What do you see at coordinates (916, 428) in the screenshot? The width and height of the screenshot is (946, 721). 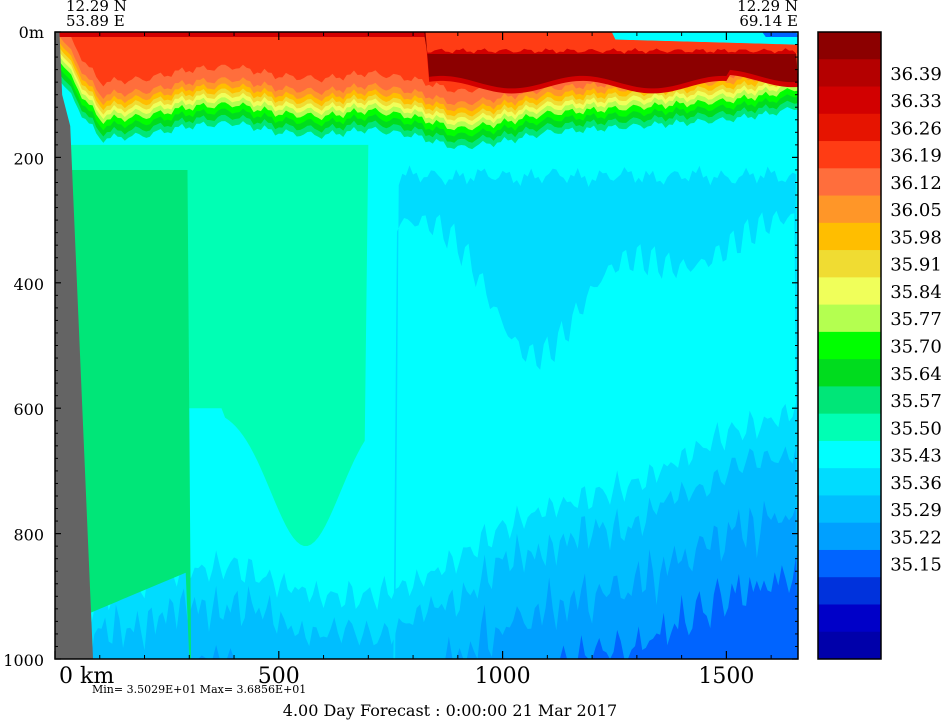 I see `colorbar-label: 35.50` at bounding box center [916, 428].